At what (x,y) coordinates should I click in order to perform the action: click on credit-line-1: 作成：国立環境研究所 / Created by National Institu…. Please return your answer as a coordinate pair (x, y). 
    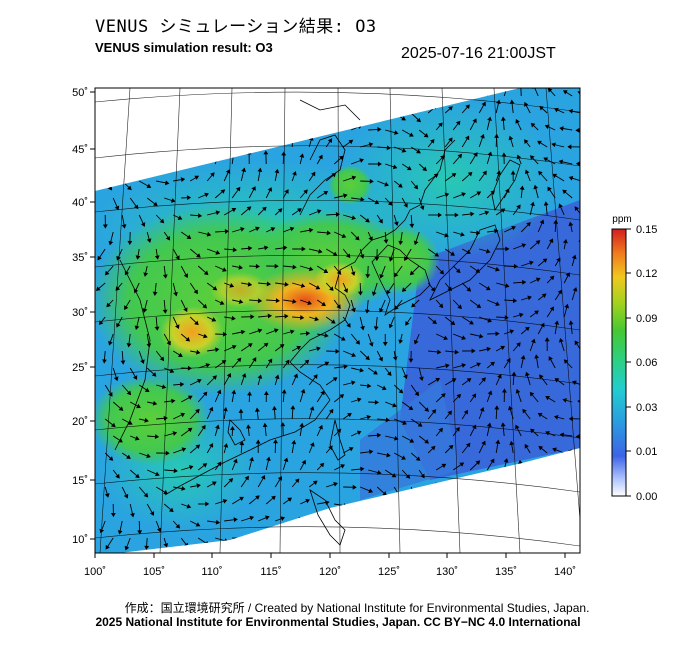
    Looking at the image, I should click on (357, 608).